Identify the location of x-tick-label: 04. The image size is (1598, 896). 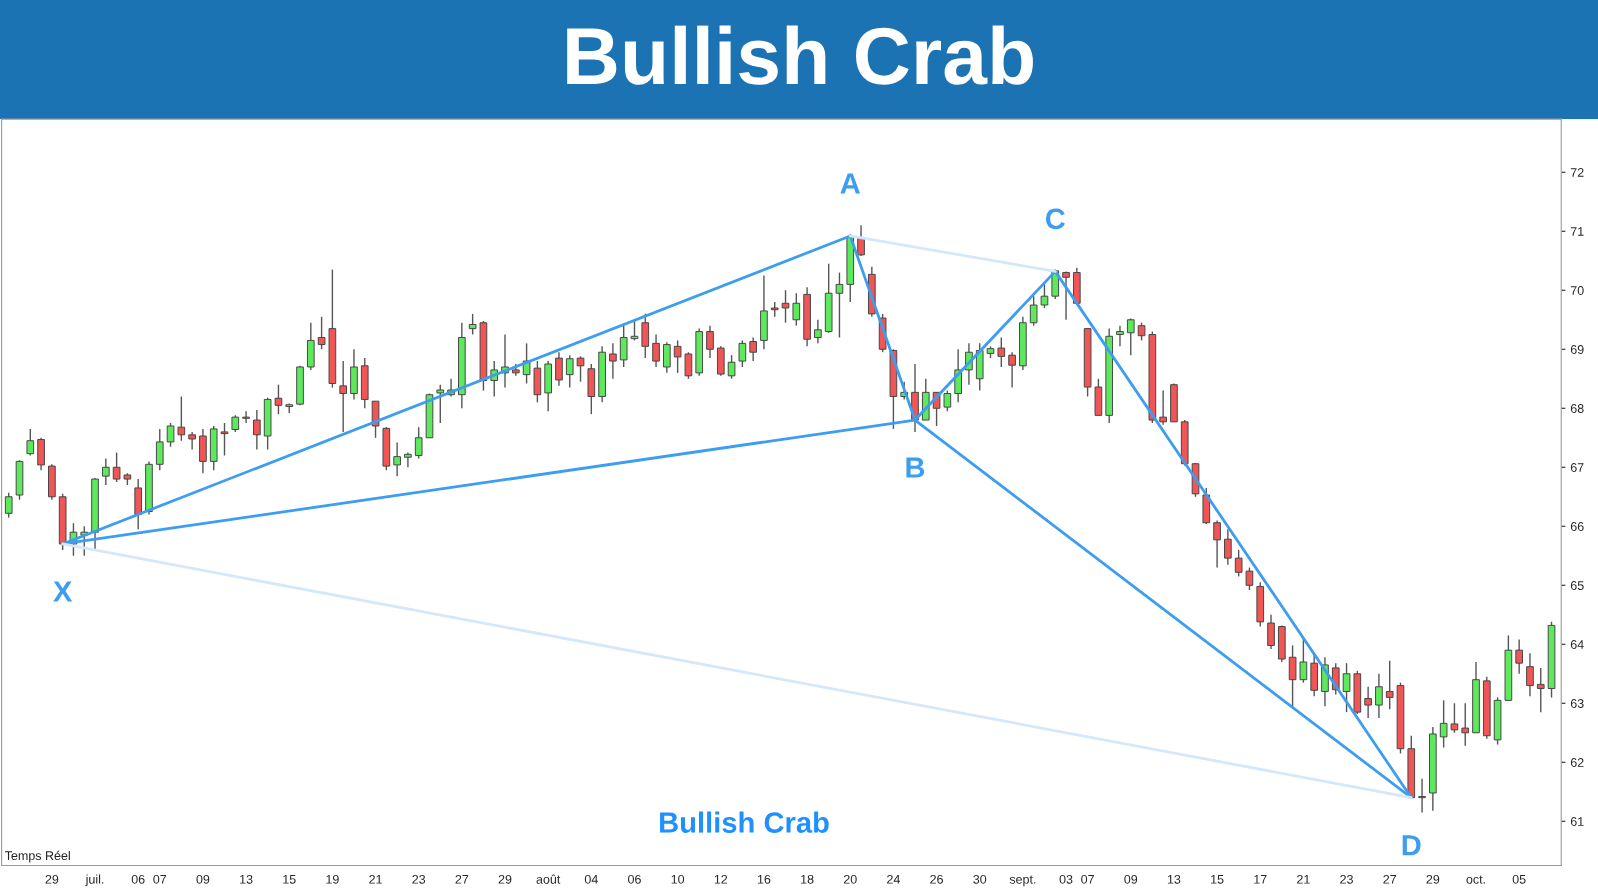
(591, 879).